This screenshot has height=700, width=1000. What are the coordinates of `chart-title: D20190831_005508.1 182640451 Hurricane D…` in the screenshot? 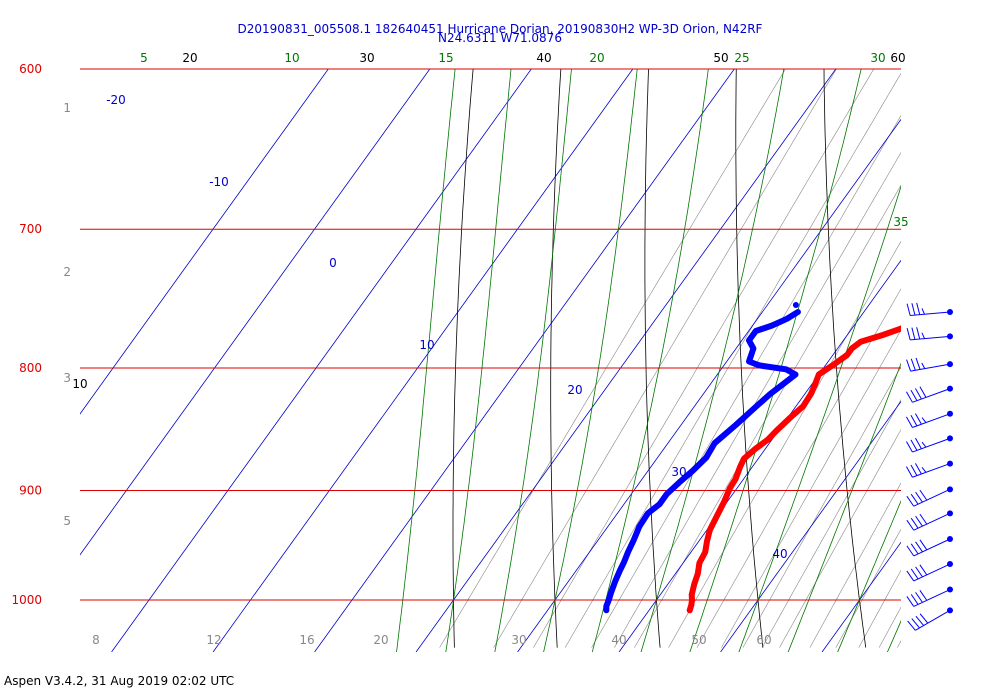 It's located at (500, 29).